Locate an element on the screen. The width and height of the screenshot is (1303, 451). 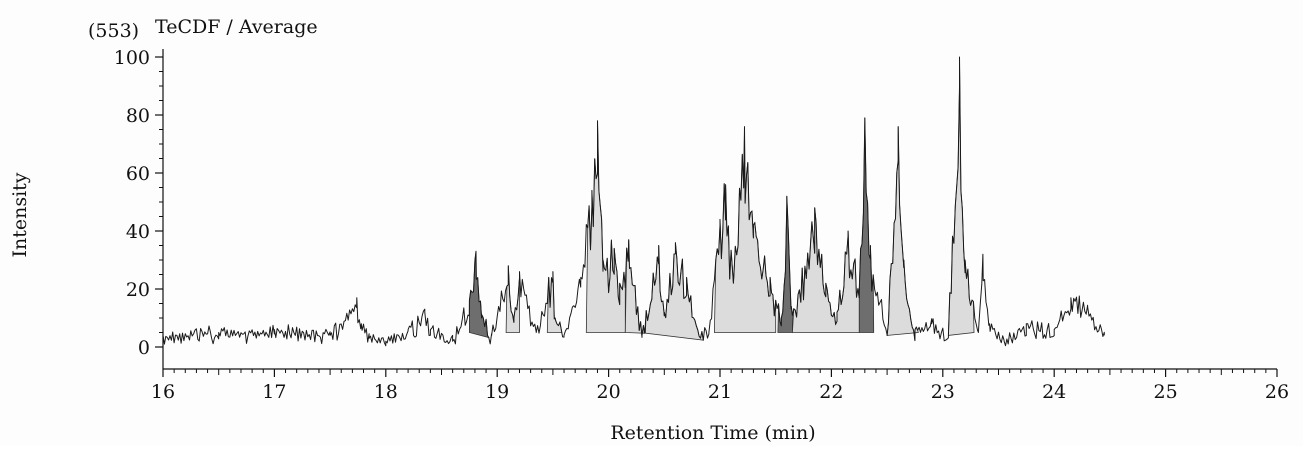
x-tick-label-25: 25 is located at coordinates (1166, 392).